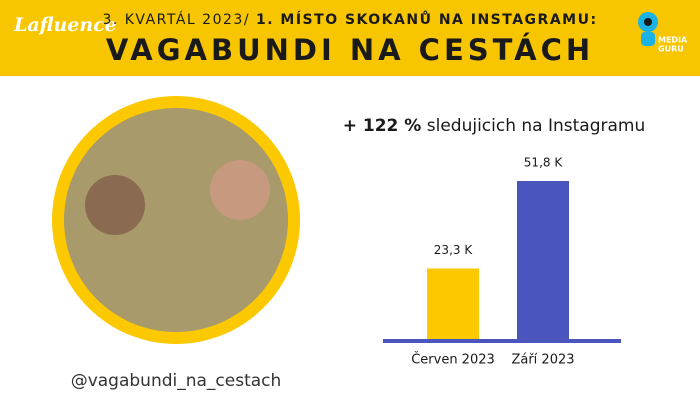  I want to click on chart-title: + 122 % sledujicich na Instagramu, so click(494, 126).